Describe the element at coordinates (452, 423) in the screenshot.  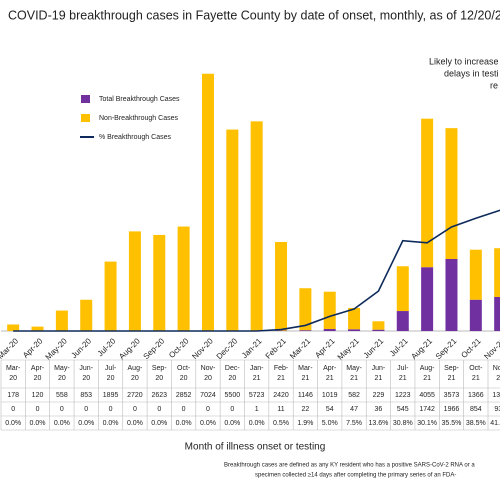
I see `table-cell: 35.5%` at that location.